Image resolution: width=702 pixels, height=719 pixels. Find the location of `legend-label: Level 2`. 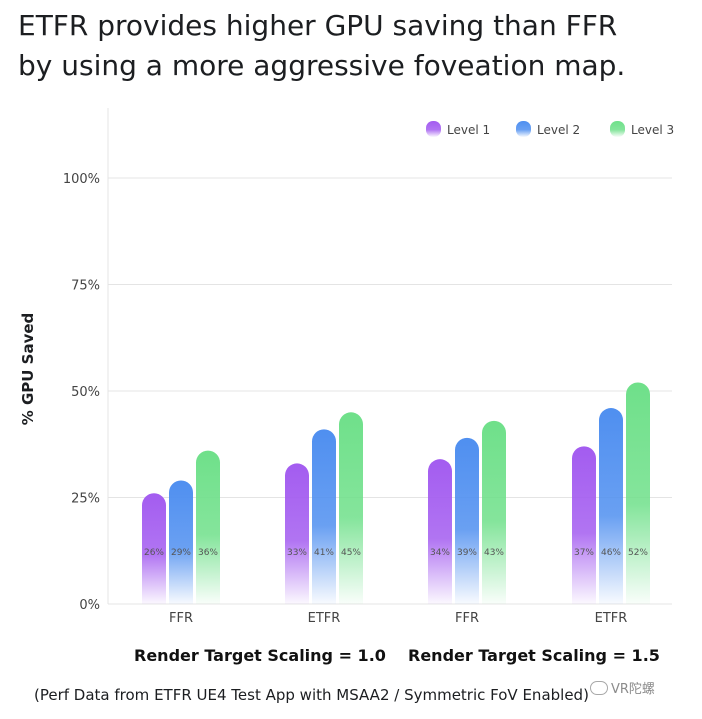

legend-label: Level 2 is located at coordinates (558, 130).